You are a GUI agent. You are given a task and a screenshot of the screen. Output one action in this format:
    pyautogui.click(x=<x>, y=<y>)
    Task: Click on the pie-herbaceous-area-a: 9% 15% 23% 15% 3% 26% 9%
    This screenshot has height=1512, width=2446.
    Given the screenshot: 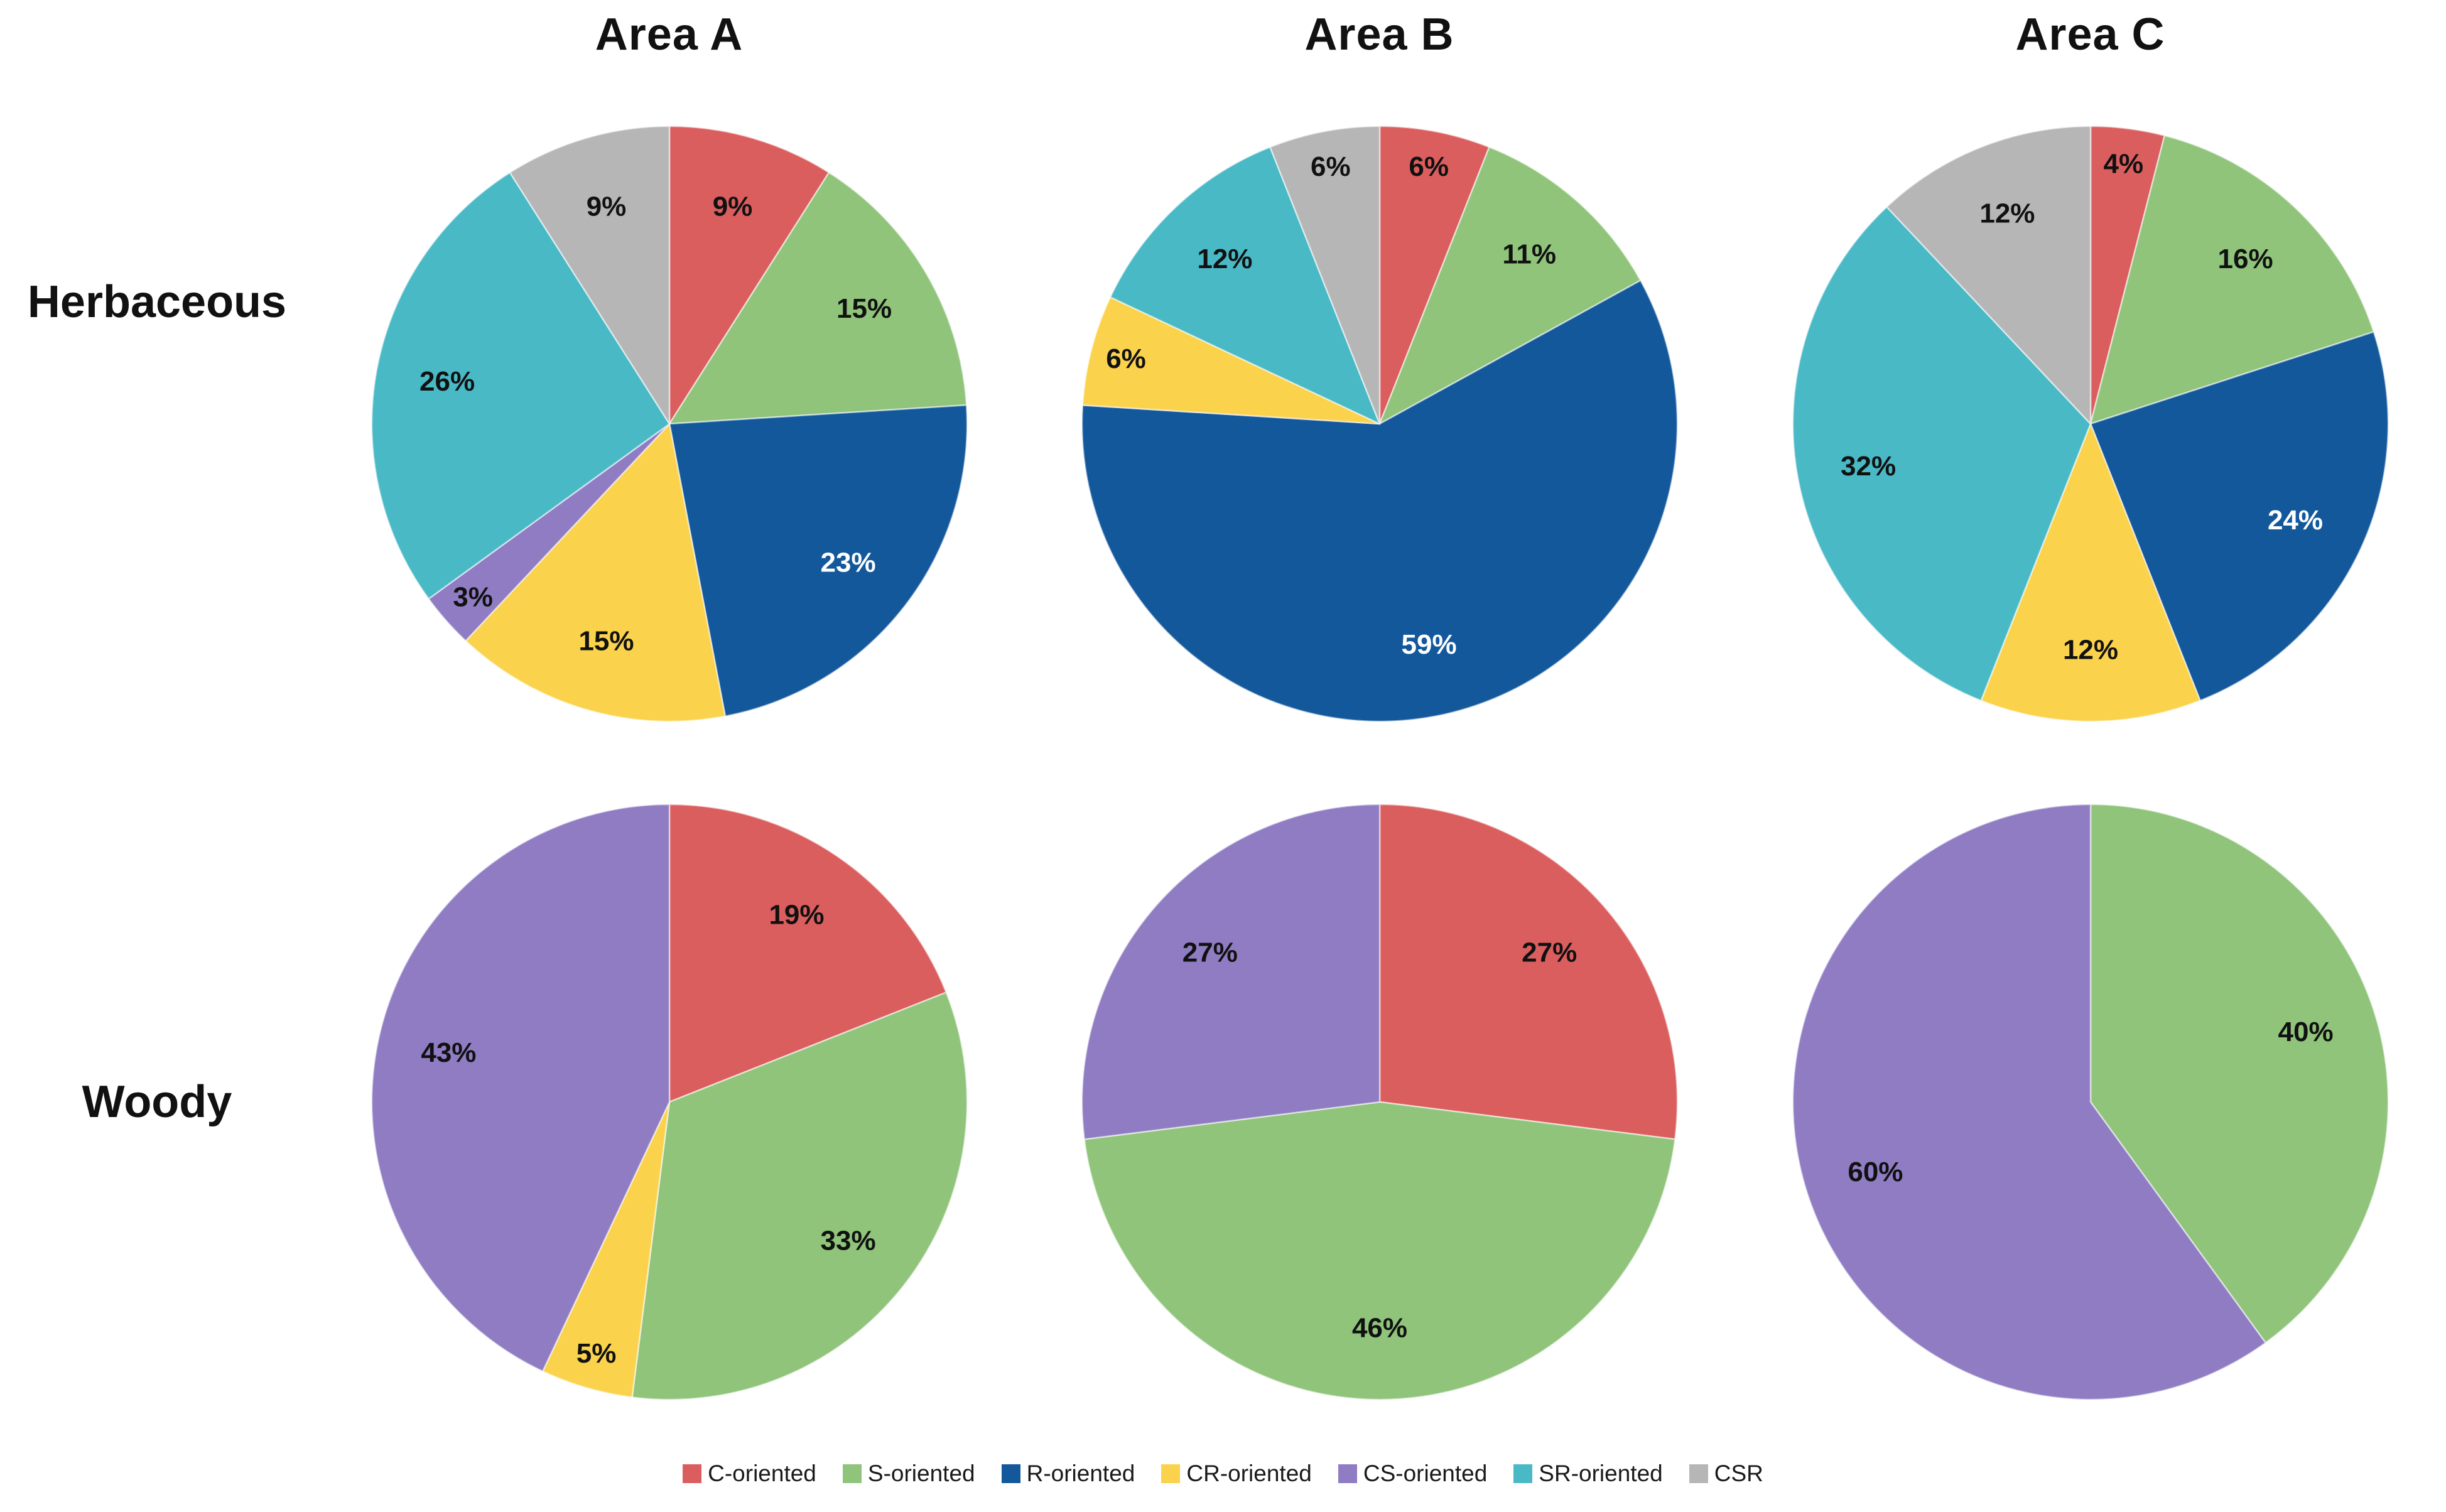 What is the action you would take?
    pyautogui.click(x=669, y=424)
    